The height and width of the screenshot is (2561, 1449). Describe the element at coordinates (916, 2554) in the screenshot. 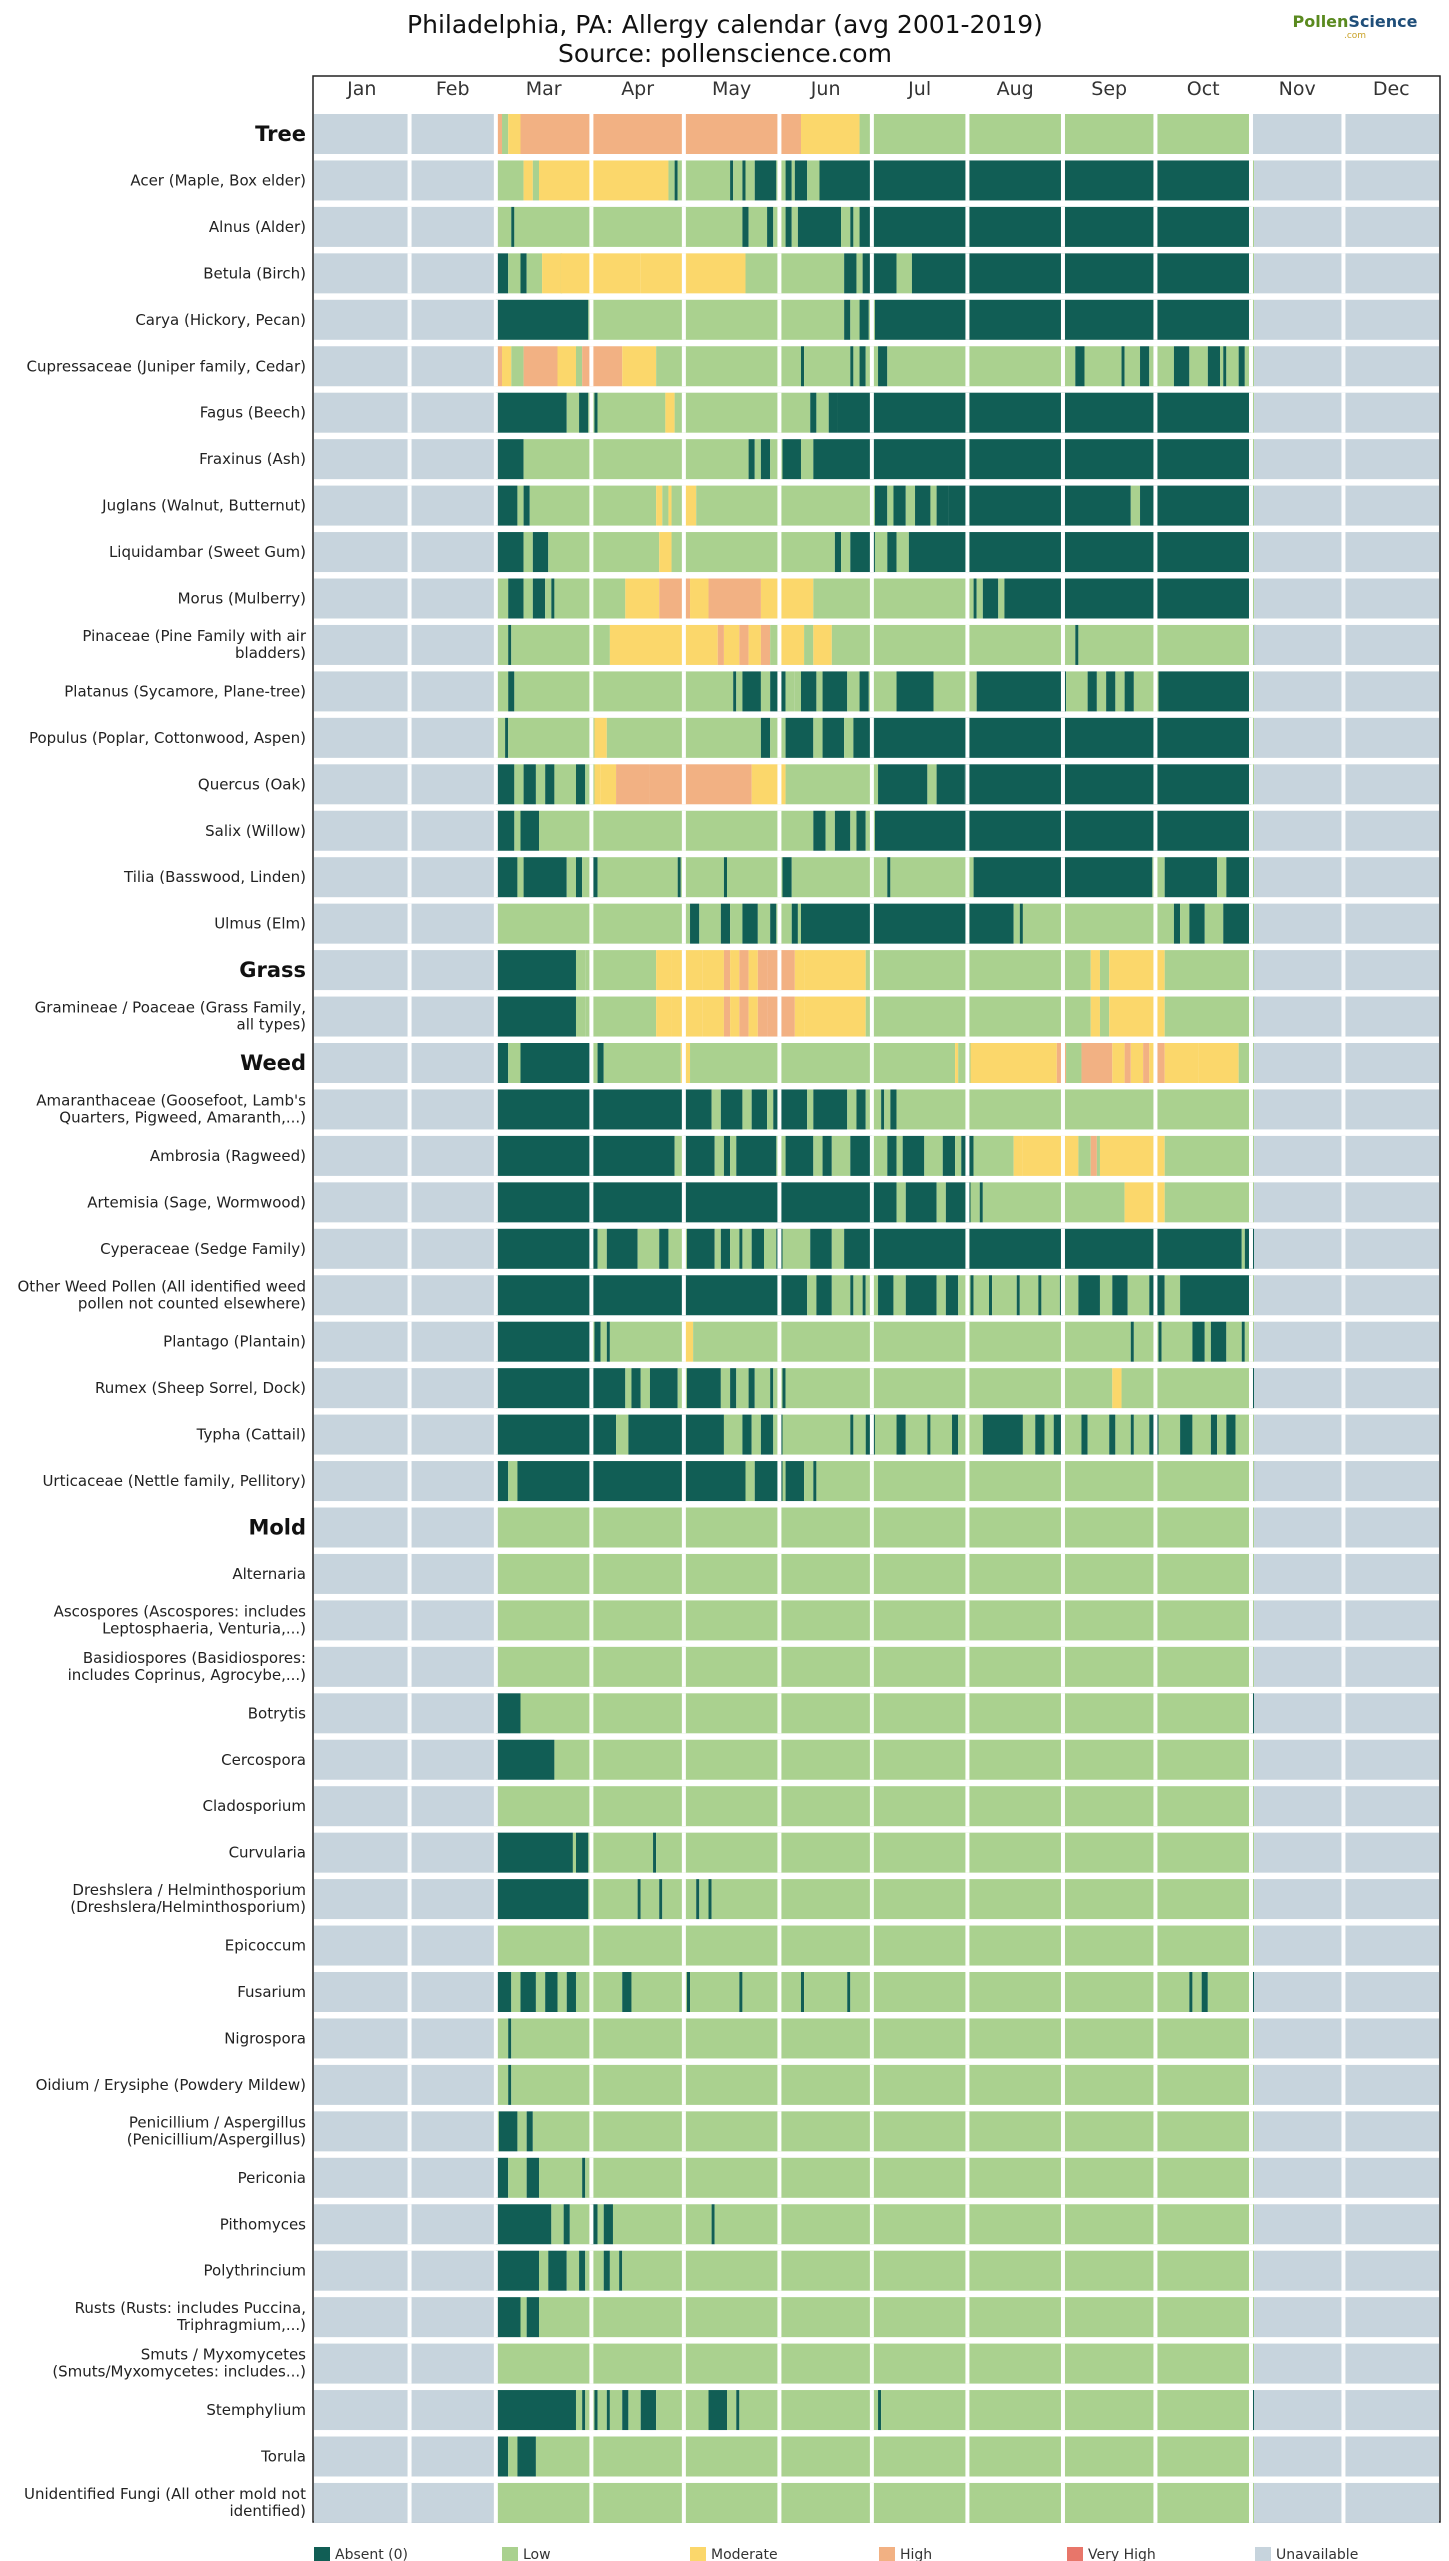

I see `legend-label: High` at that location.